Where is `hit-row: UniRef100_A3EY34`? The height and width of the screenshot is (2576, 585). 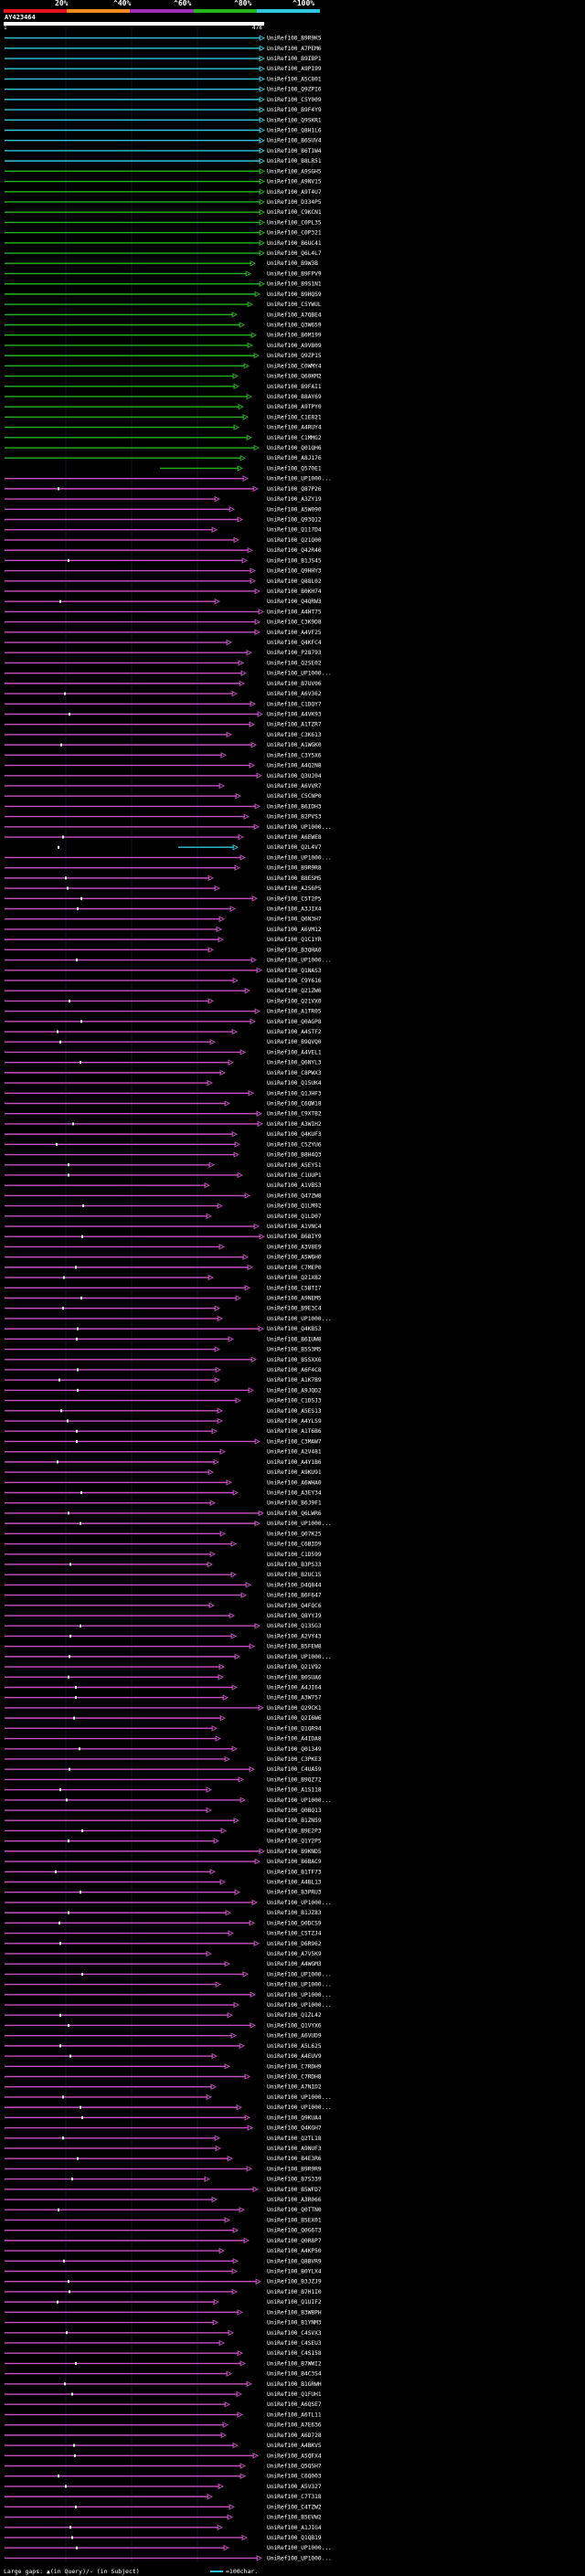 hit-row: UniRef100_A3EY34 is located at coordinates (164, 1493).